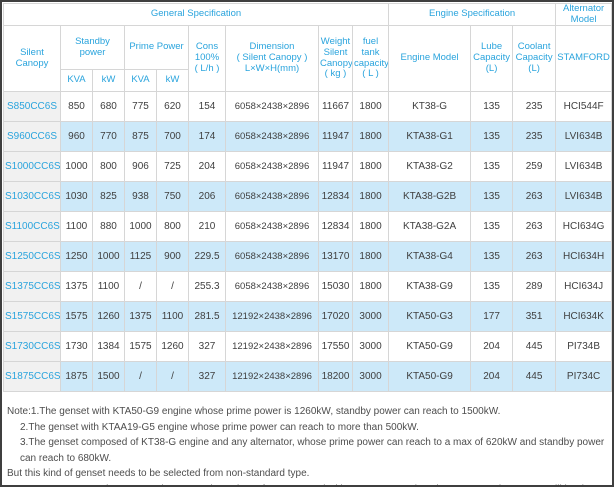 This screenshot has height=487, width=614. I want to click on row-model-cell: S1575CC6S, so click(32, 316).